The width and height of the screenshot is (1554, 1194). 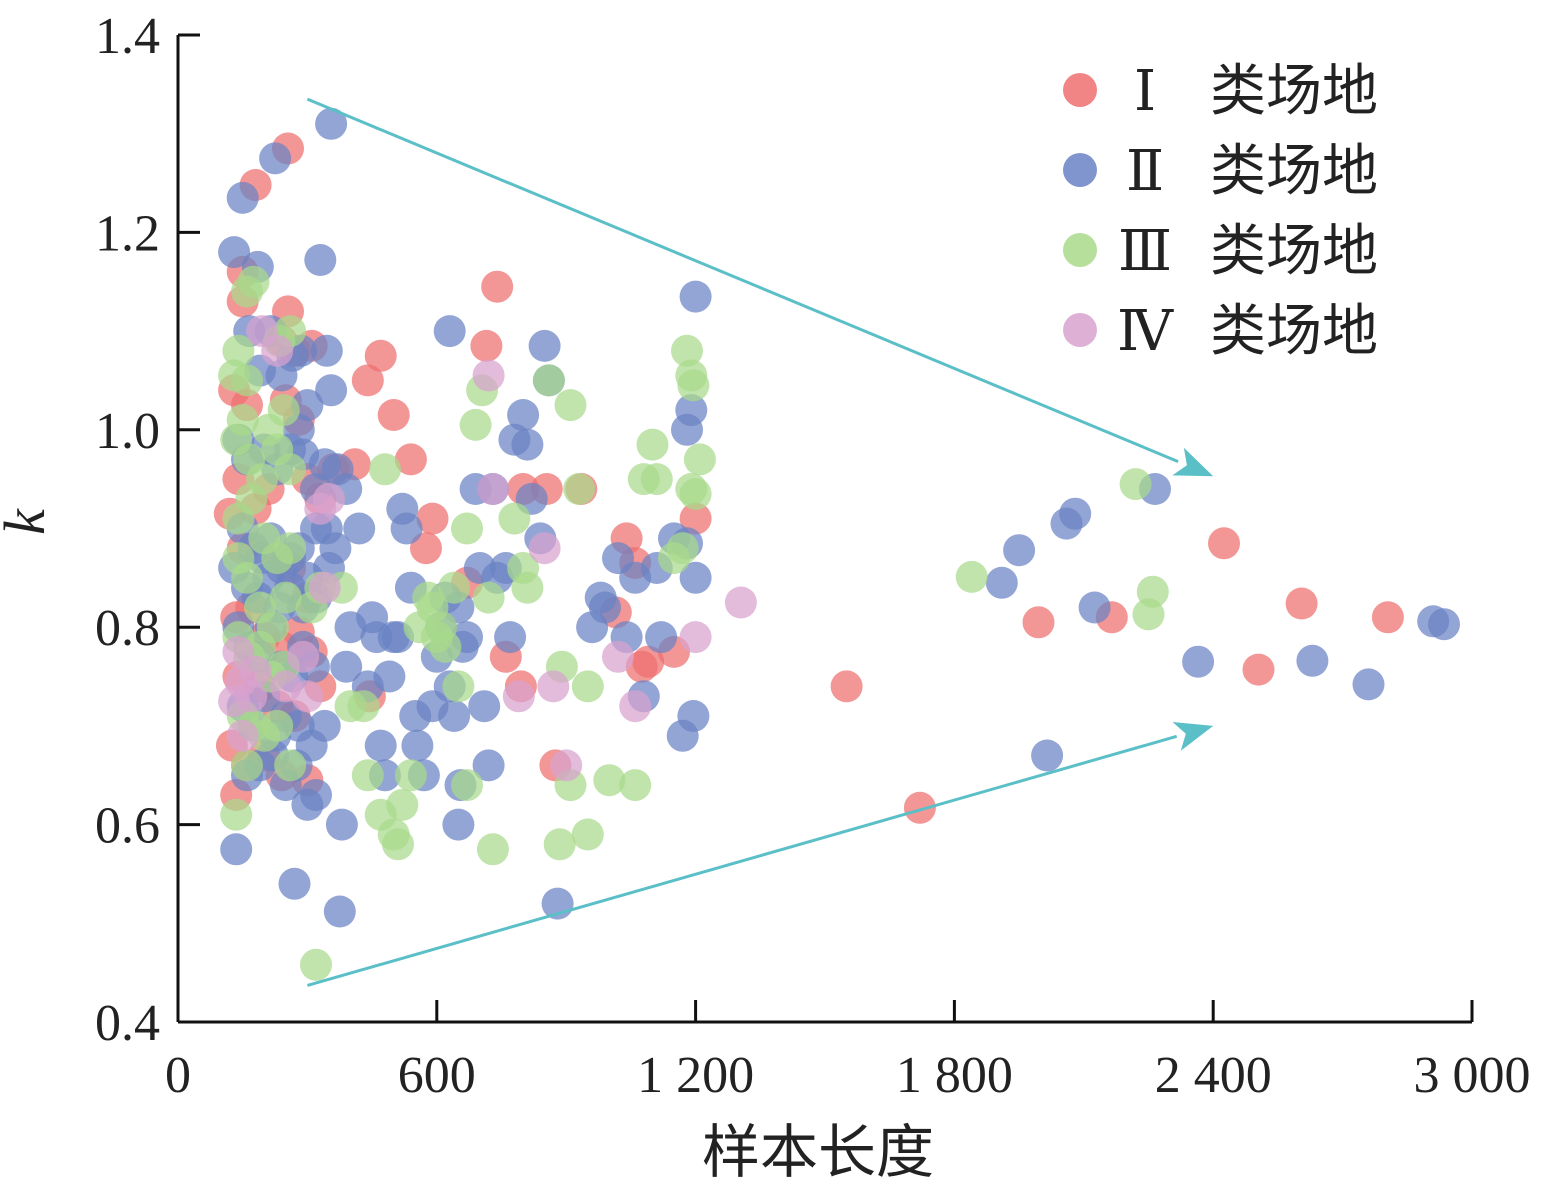 I want to click on legend-numeral: Ⅲ, so click(x=1145, y=252).